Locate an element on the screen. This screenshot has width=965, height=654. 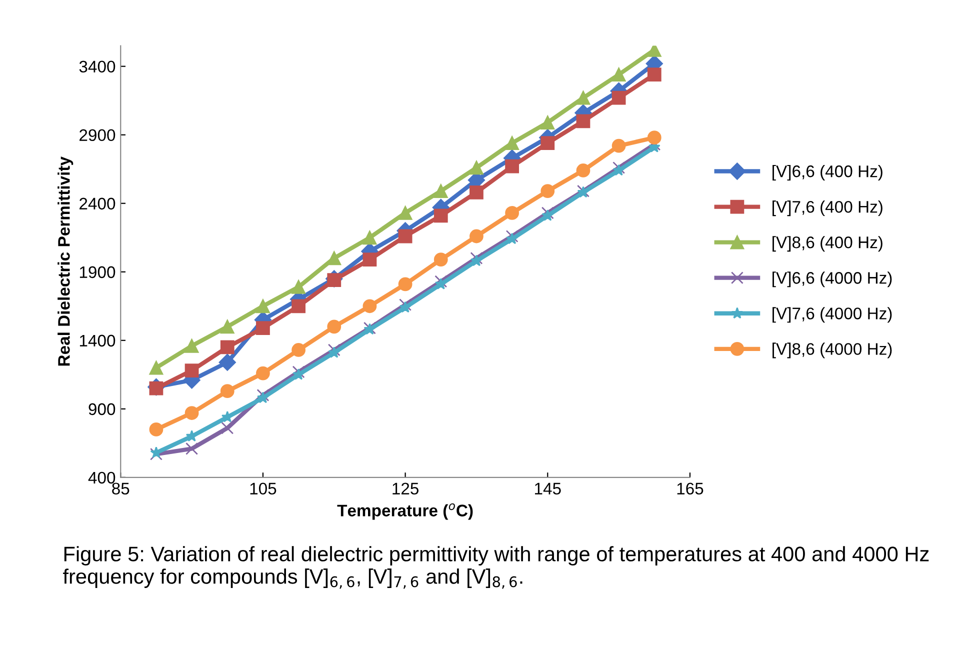
y-tick-label: 900 is located at coordinates (102, 409).